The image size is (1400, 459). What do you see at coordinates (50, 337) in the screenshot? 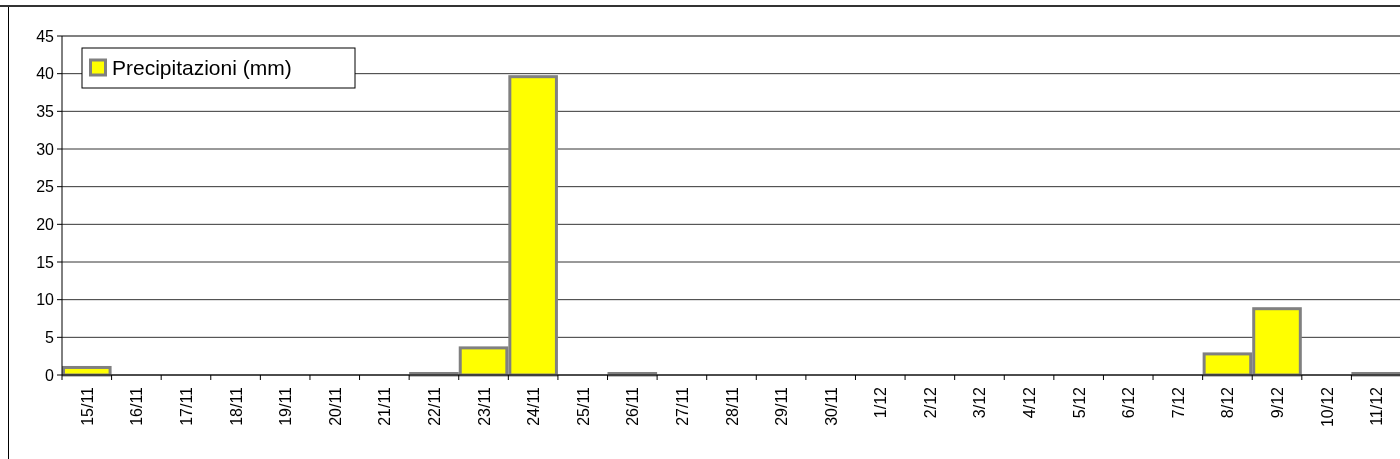
I see `y-tick-label: 5` at bounding box center [50, 337].